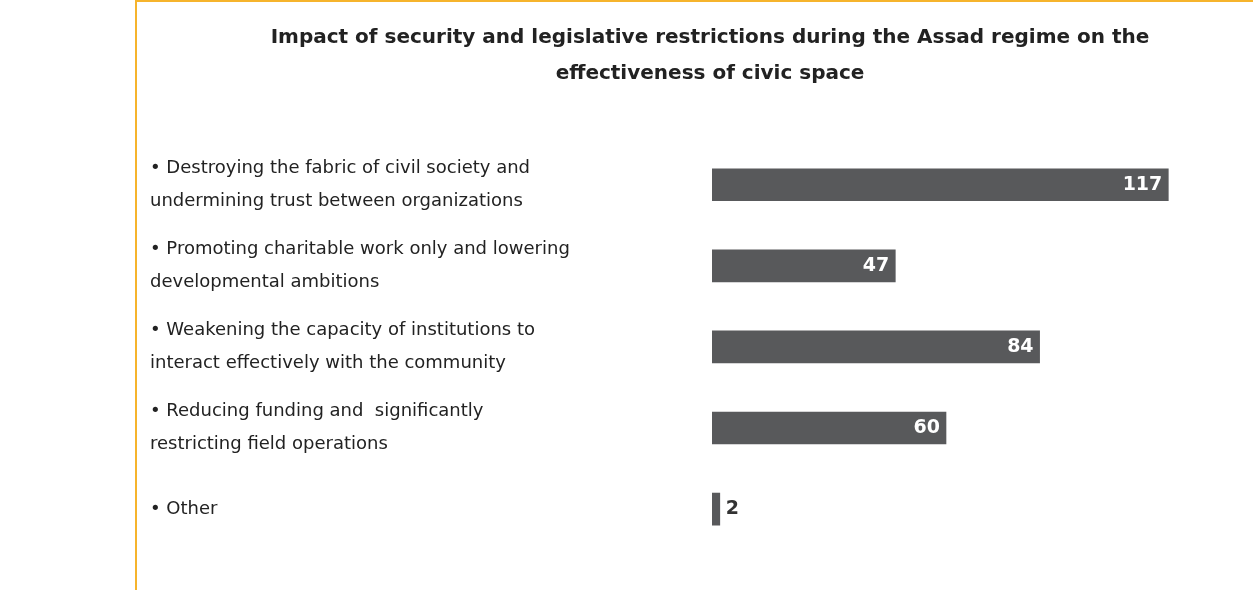  What do you see at coordinates (184, 507) in the screenshot?
I see `y-tick-label: • Other` at bounding box center [184, 507].